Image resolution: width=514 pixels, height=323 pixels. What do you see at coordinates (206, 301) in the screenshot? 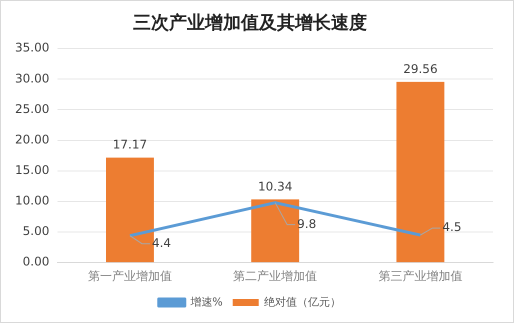
I see `legend-label: 增速%` at bounding box center [206, 301].